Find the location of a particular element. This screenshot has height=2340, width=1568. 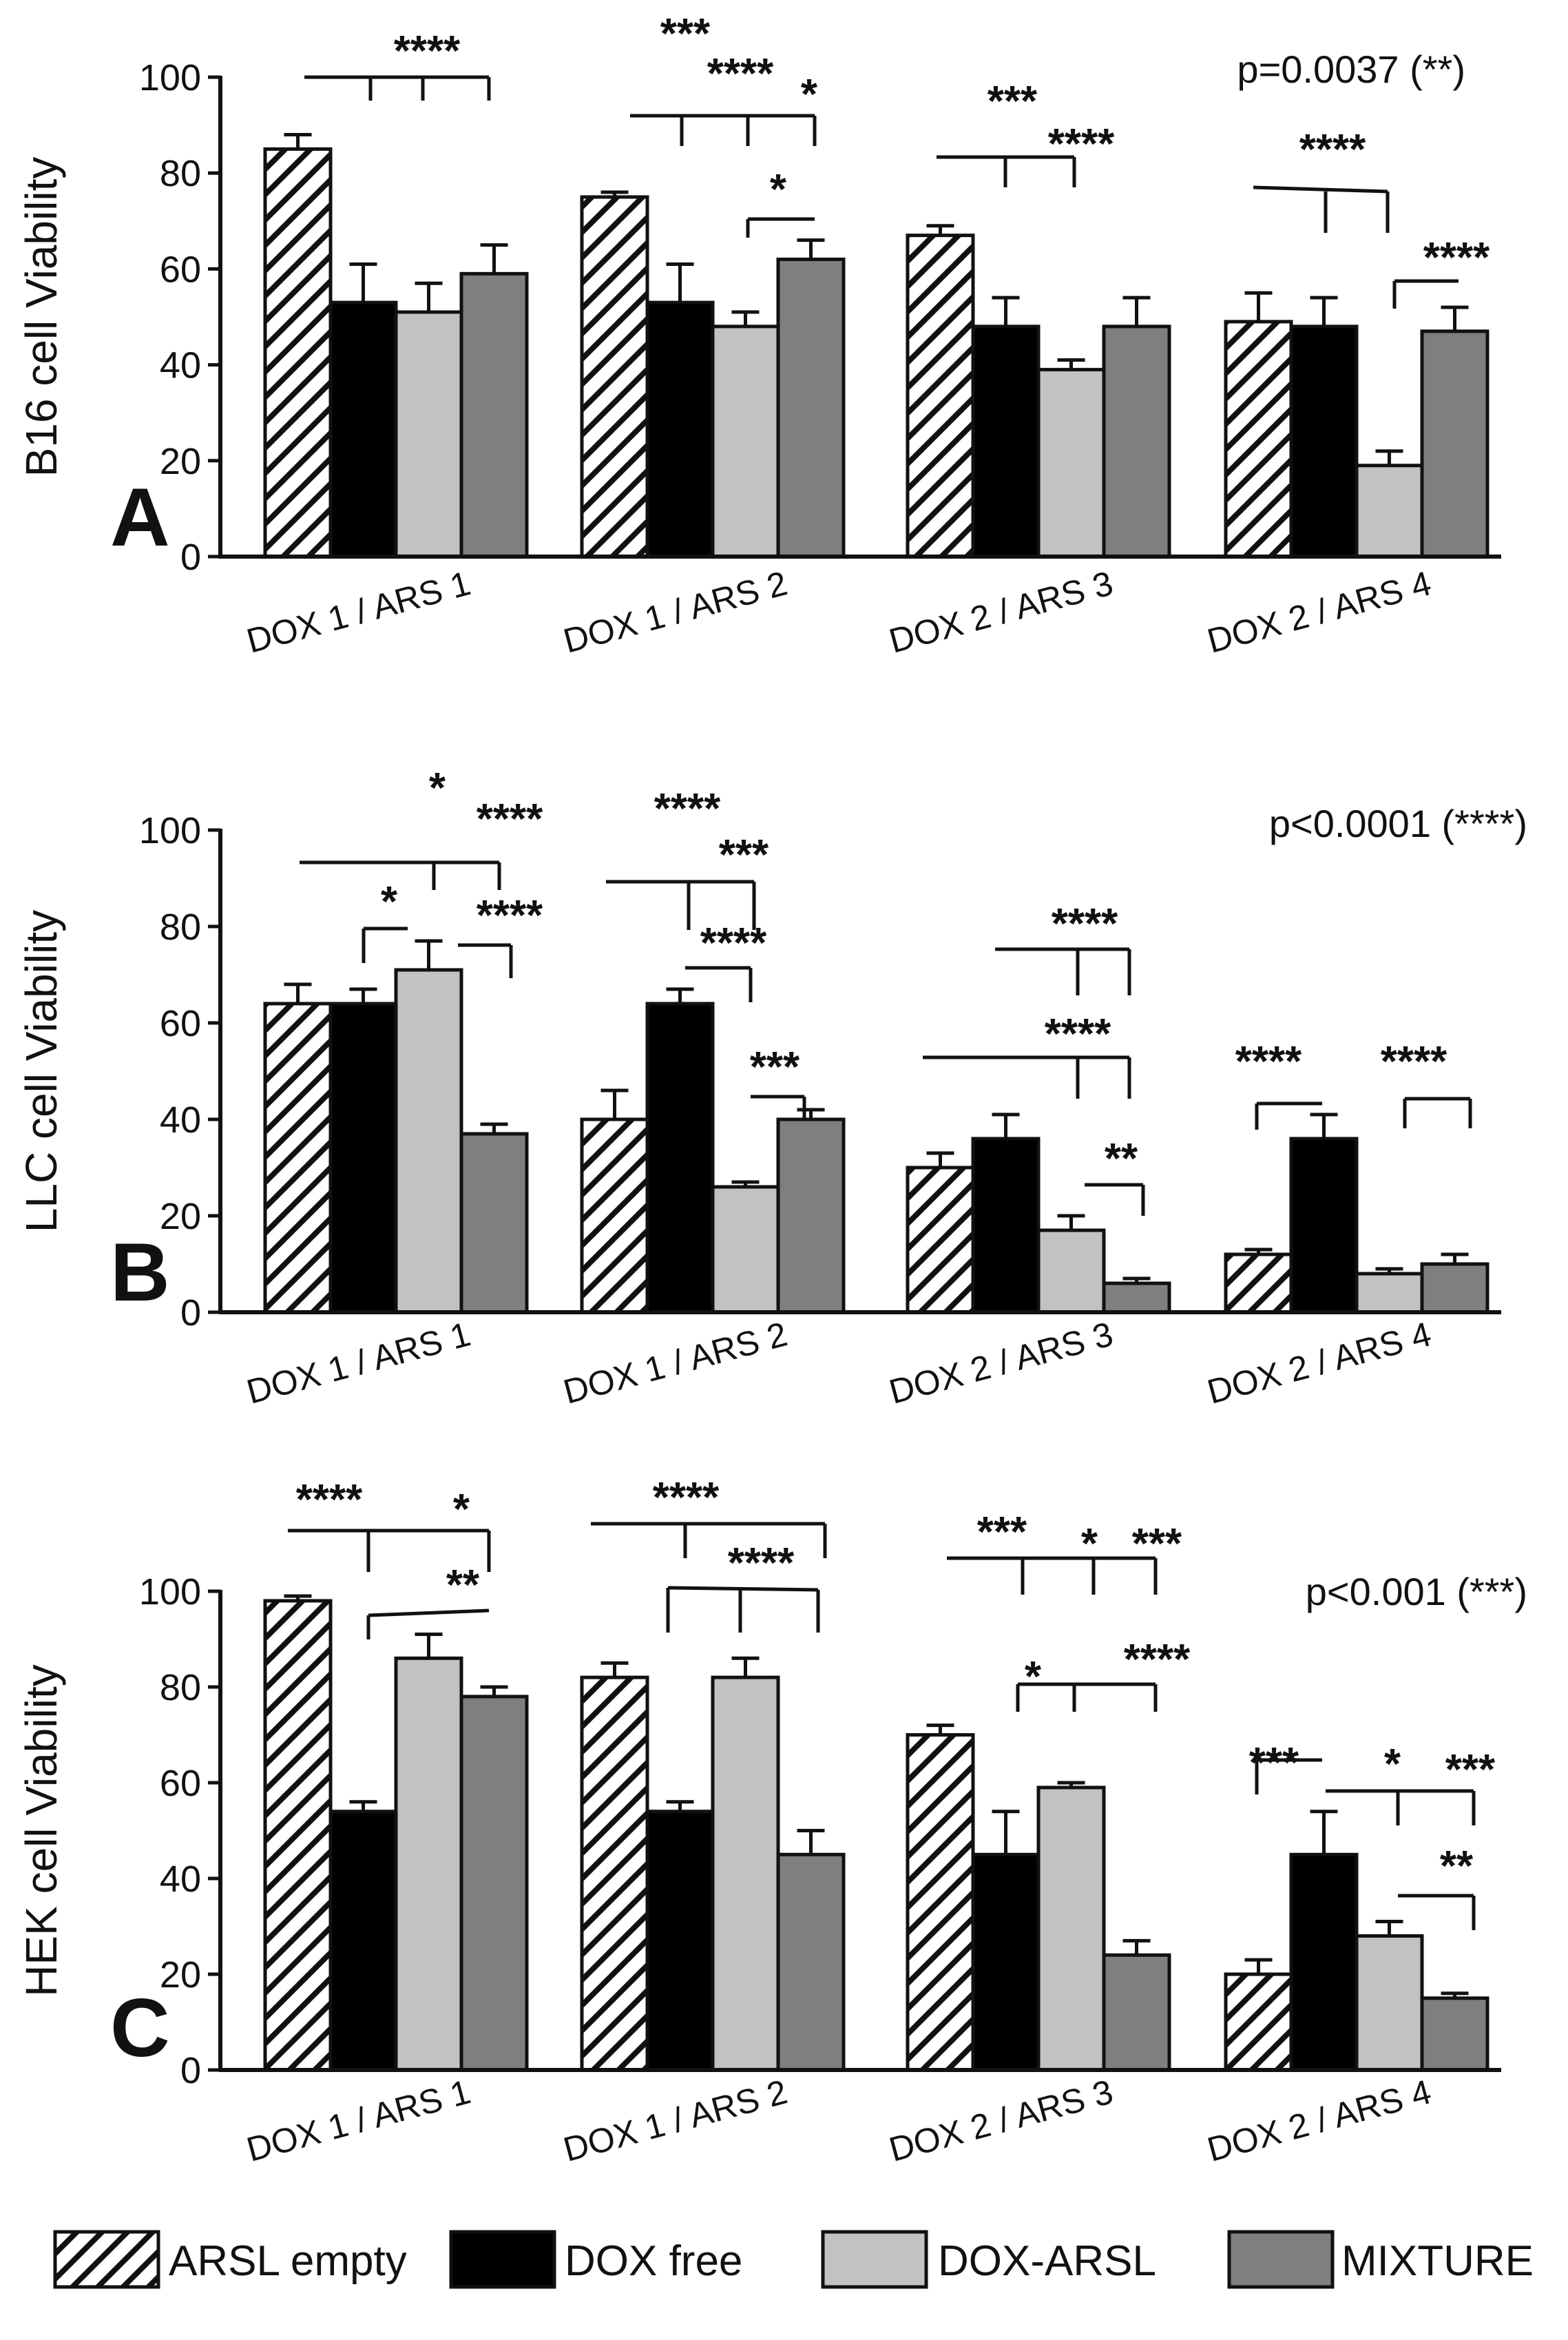

y-axis-label: LLC cell Viability is located at coordinates (41, 1071).